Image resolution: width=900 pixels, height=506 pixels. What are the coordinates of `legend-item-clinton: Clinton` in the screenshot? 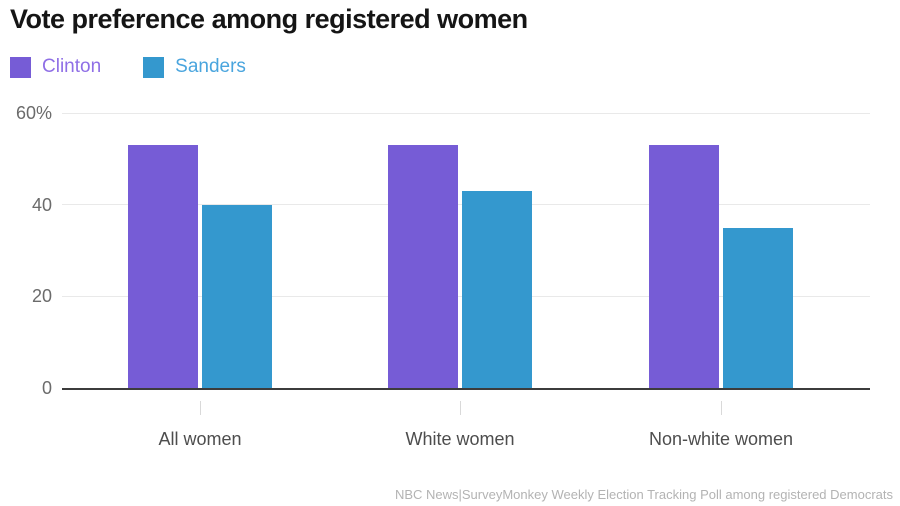 It's located at (55, 67).